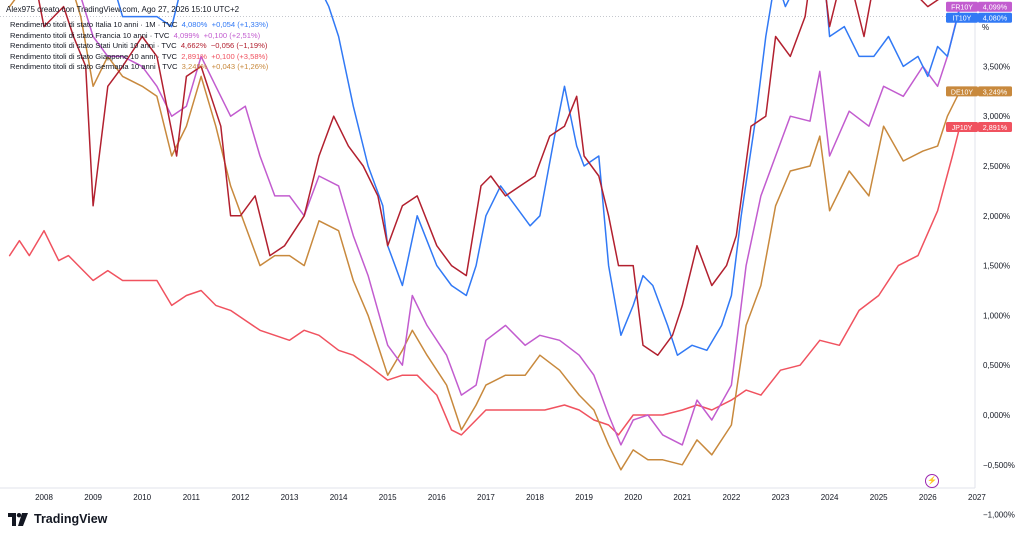 This screenshot has height=542, width=1024. Describe the element at coordinates (962, 92) in the screenshot. I see `badge-ticker: DE10Y` at that location.